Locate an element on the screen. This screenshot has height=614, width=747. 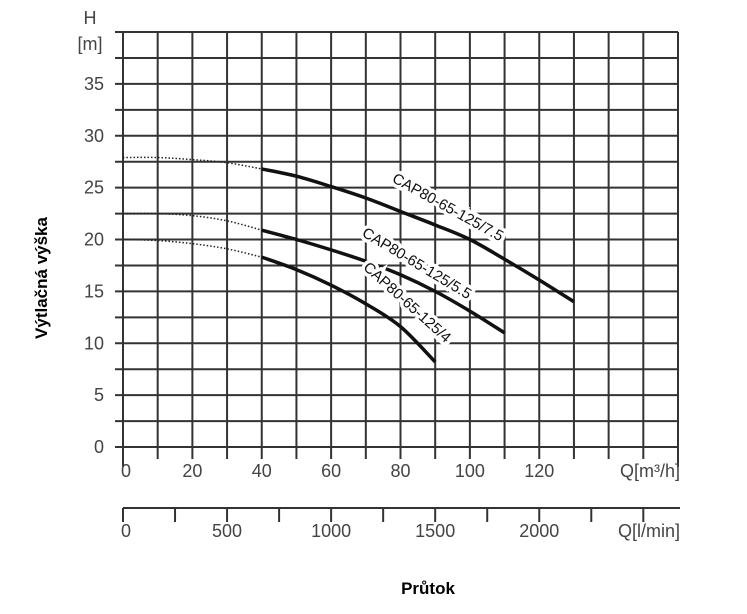
y-tick-label: 5 is located at coordinates (99, 395).